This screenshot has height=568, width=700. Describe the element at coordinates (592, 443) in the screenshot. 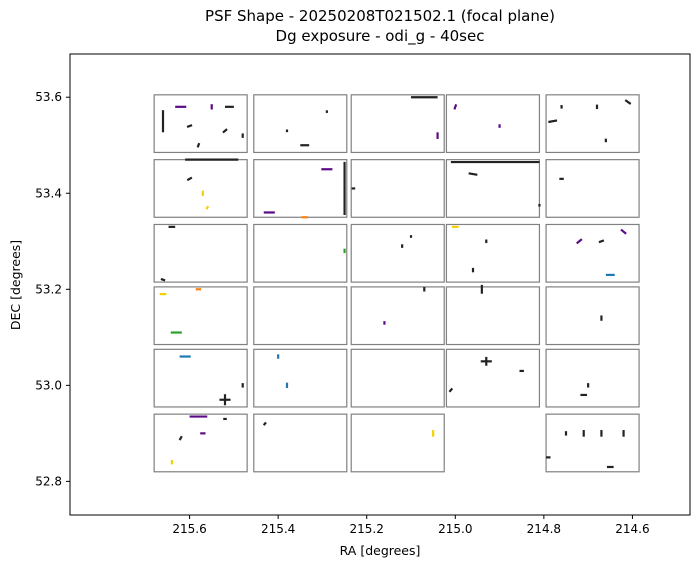

I see `ccd-outline-r5-c4` at that location.